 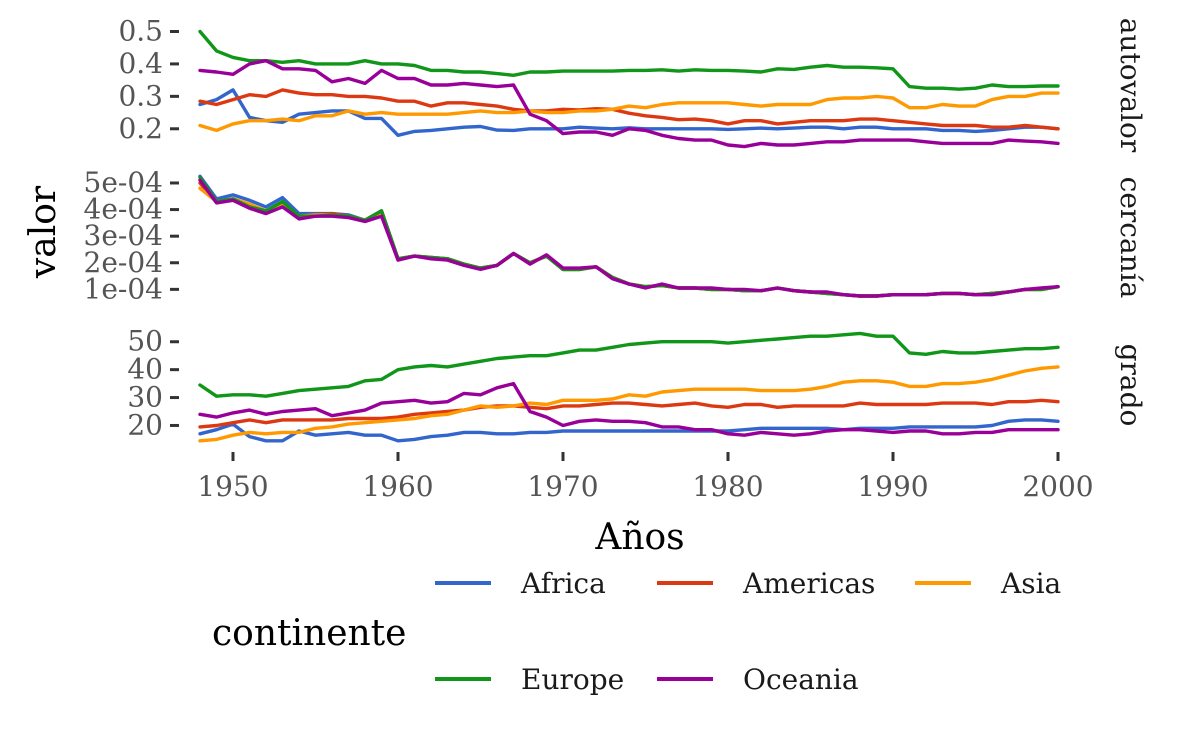 What do you see at coordinates (572, 679) in the screenshot?
I see `legend-label: Europe` at bounding box center [572, 679].